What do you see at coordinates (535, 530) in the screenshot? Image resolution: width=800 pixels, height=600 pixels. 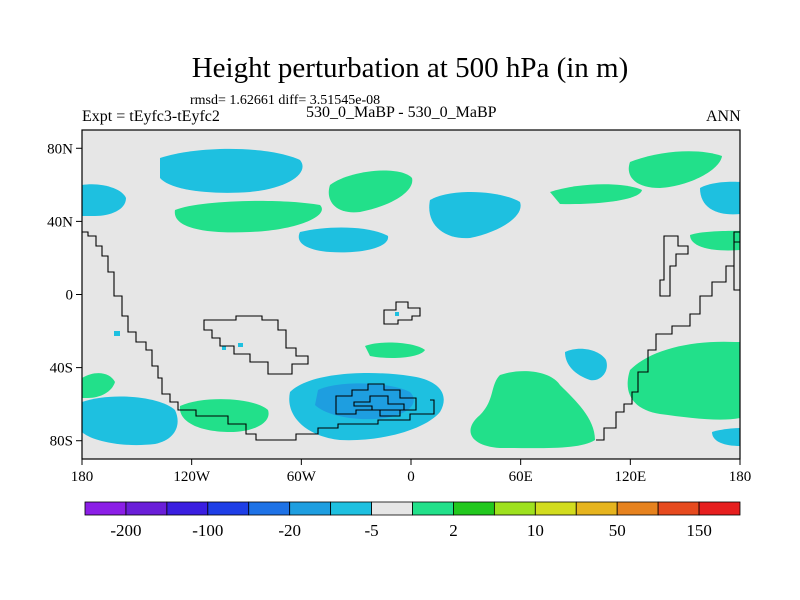 I see `colorbar-label: 10` at bounding box center [535, 530].